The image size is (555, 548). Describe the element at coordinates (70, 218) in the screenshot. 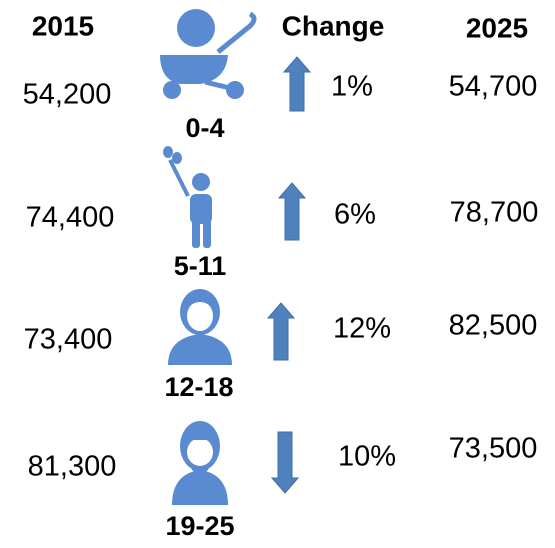

I see `value-2015: 74,400` at that location.